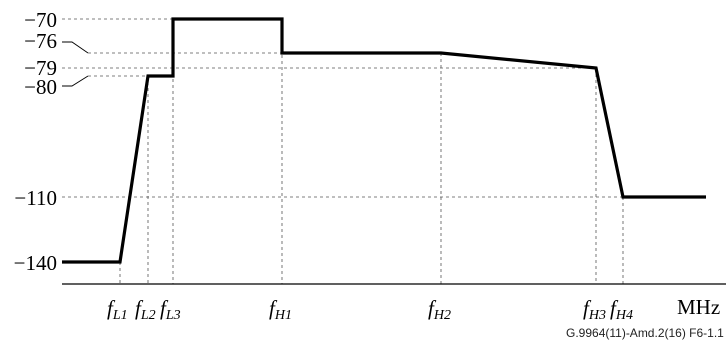 The image size is (726, 347). I want to click on x-tick-label: fH4, so click(621, 309).